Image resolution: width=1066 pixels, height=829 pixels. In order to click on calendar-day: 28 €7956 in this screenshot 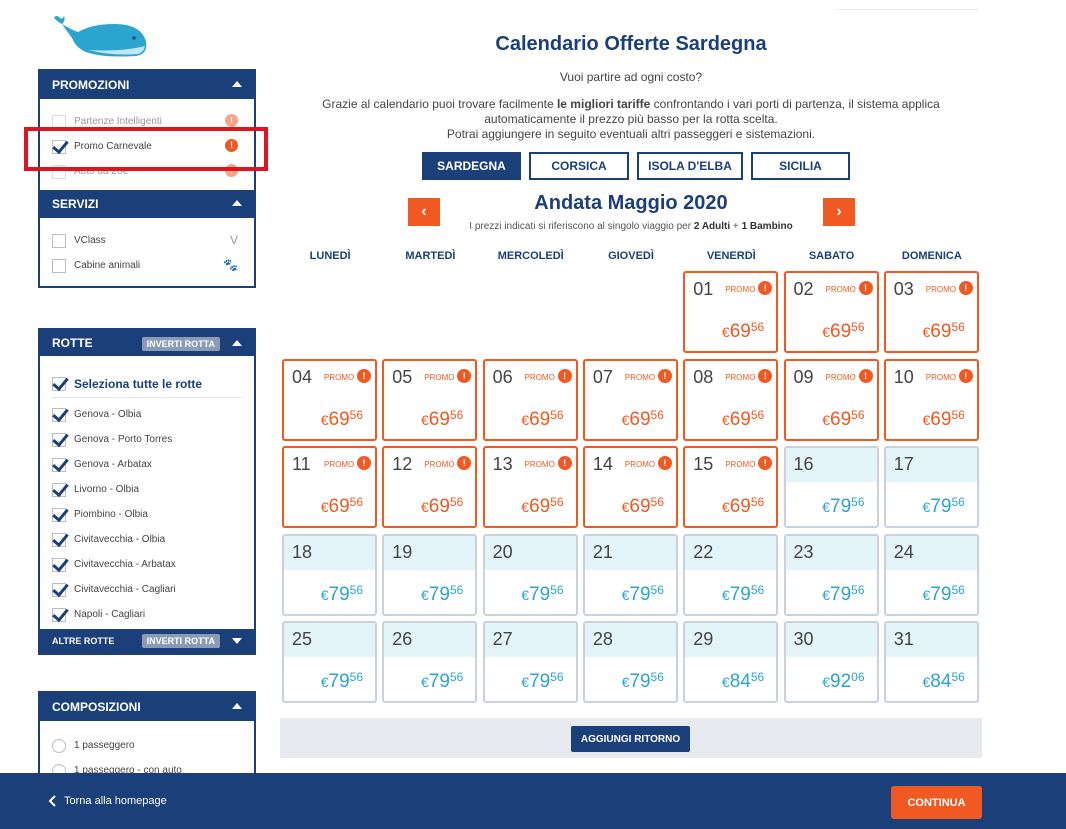, I will do `click(630, 662)`.